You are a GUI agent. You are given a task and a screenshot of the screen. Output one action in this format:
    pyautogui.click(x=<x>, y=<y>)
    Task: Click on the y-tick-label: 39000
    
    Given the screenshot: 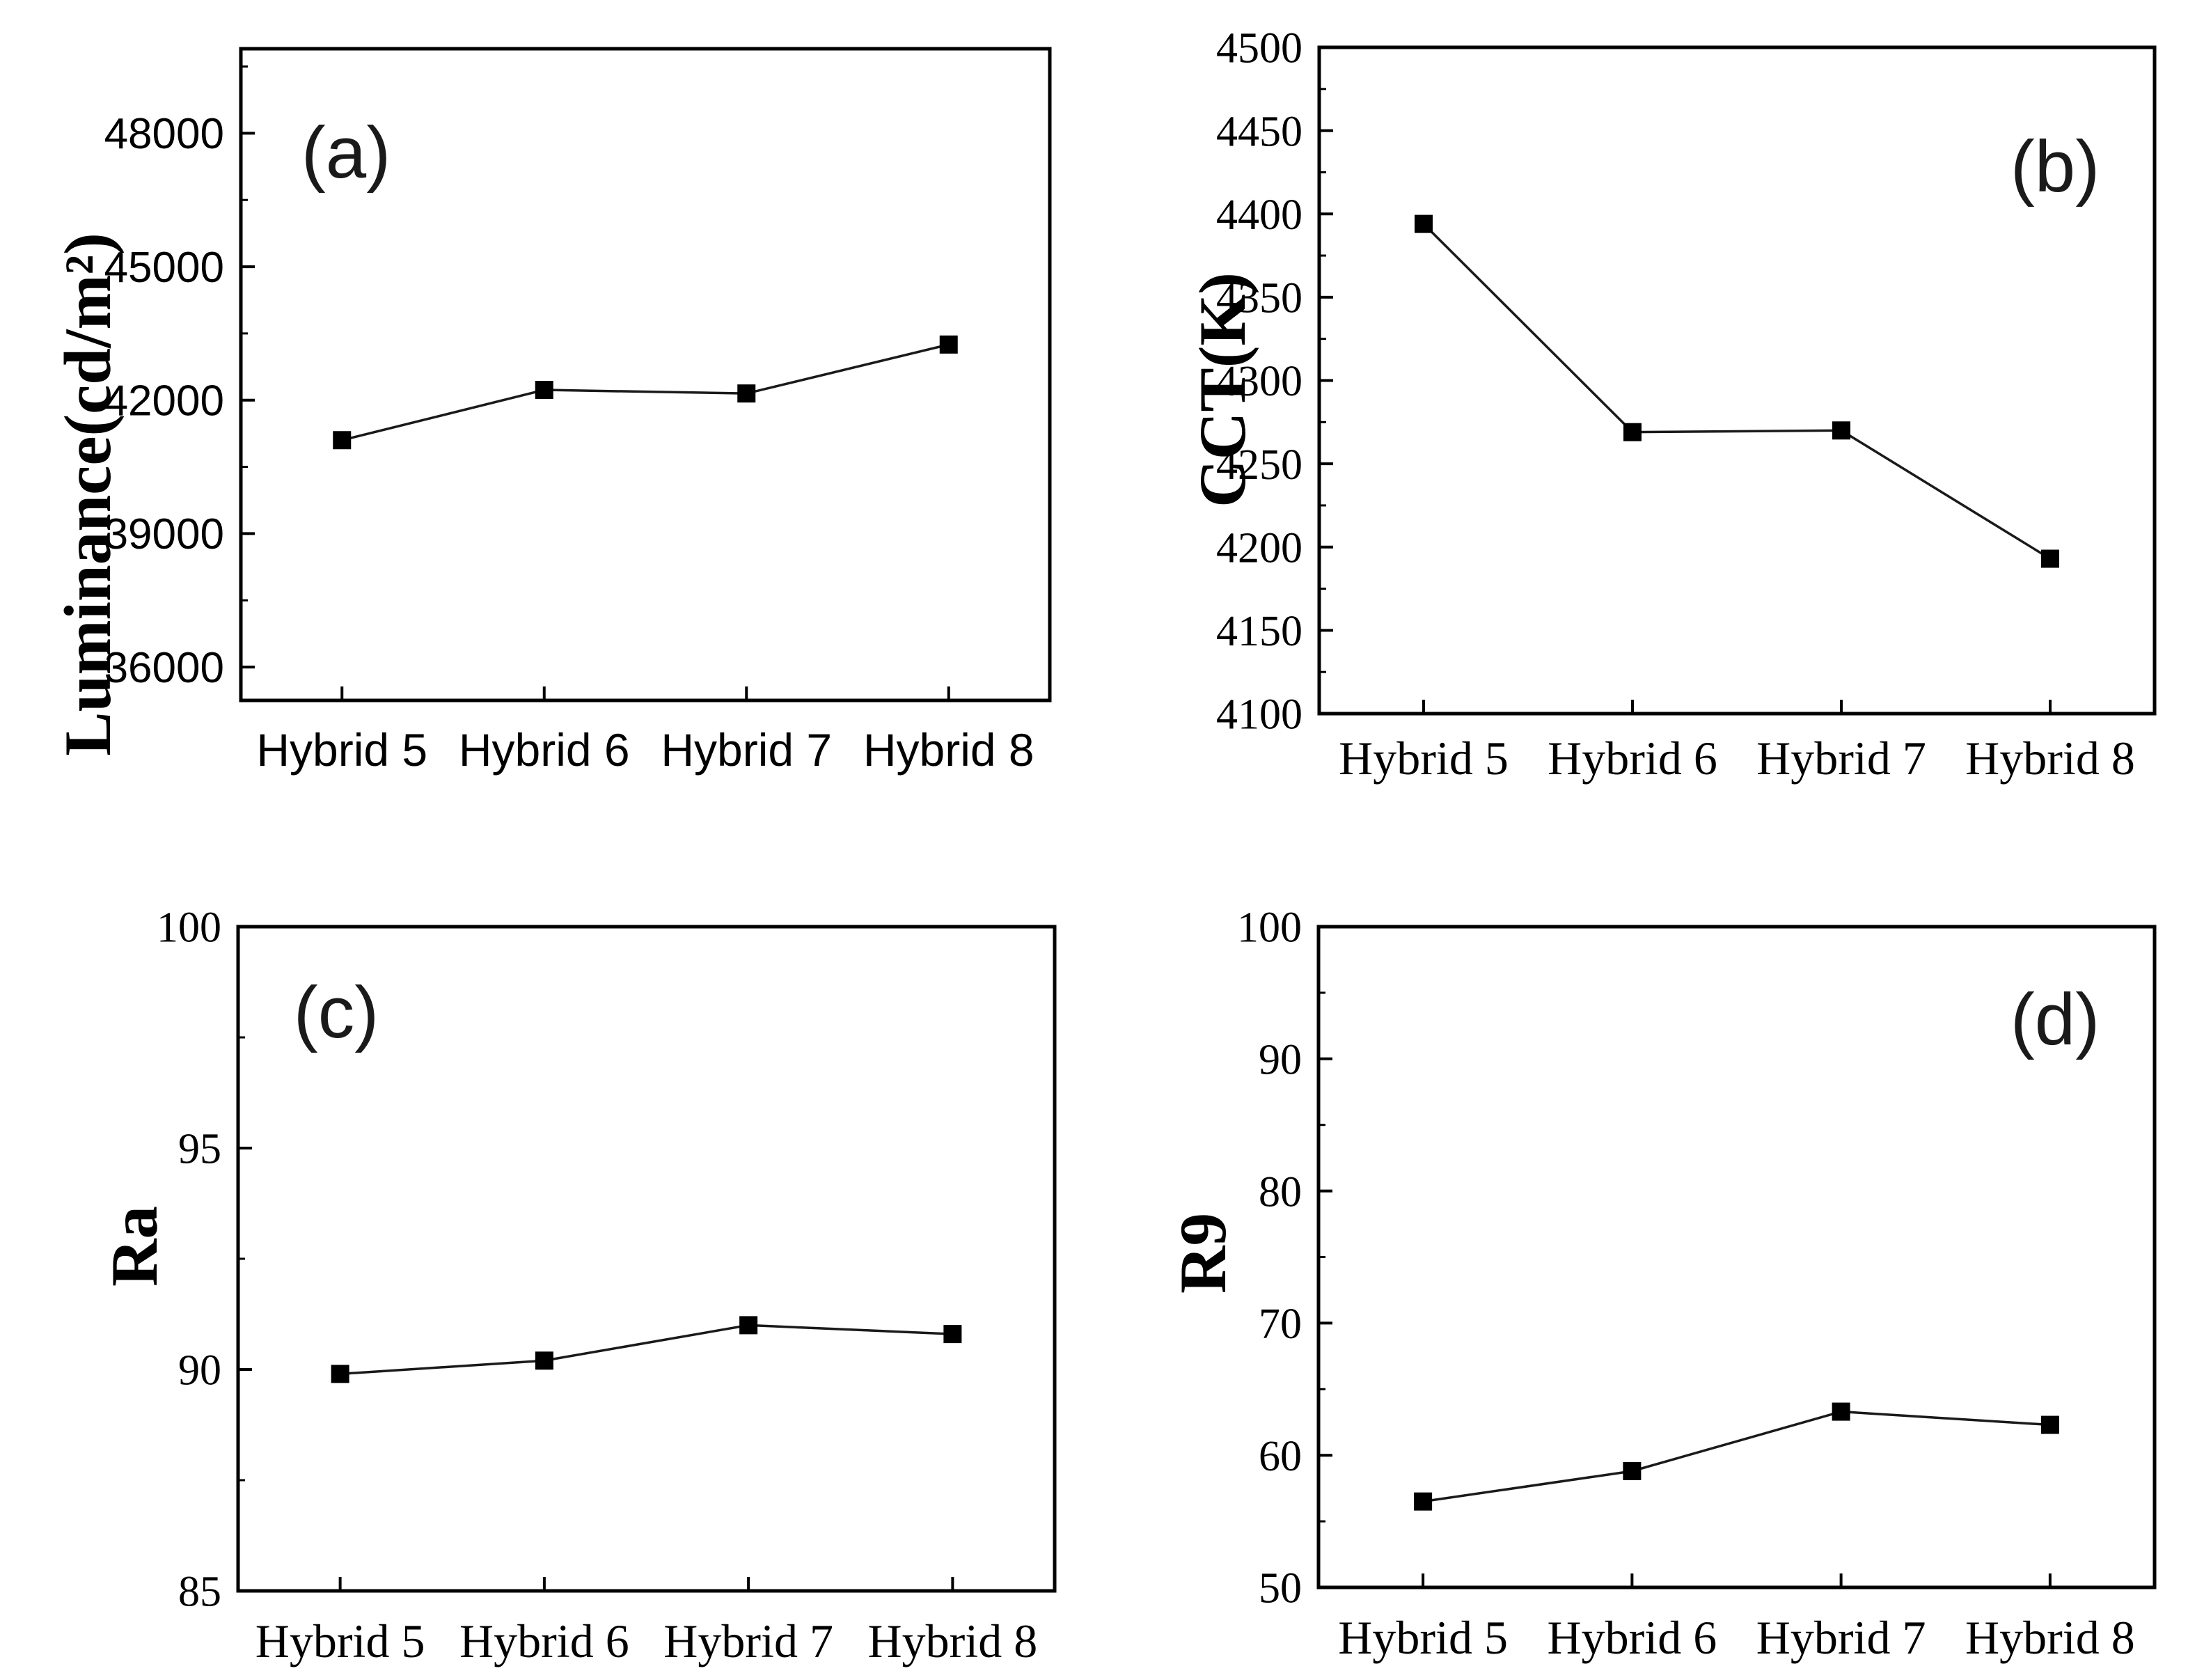 What is the action you would take?
    pyautogui.click(x=164, y=534)
    